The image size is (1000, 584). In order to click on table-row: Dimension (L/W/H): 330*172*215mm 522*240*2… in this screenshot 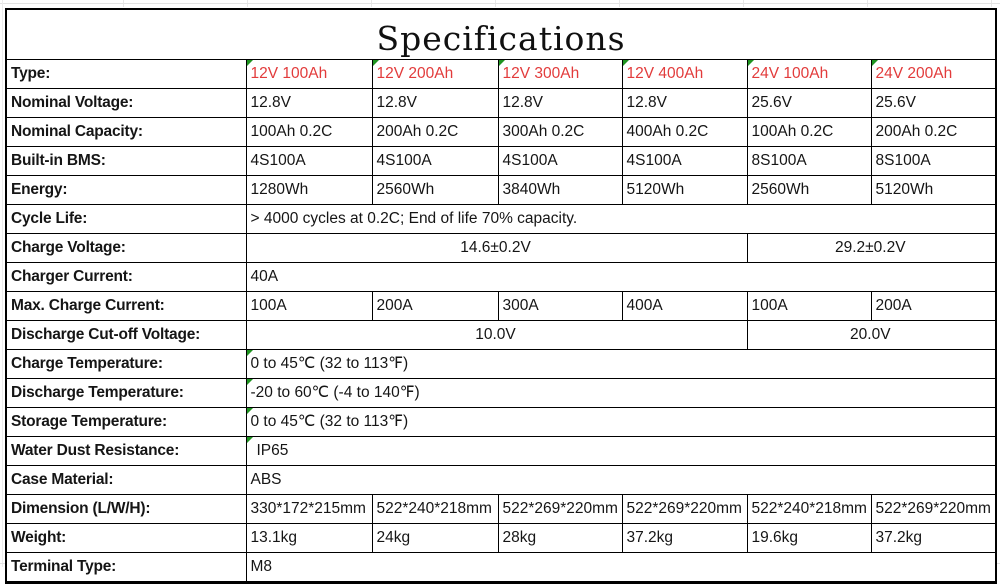, I will do `click(501, 509)`.